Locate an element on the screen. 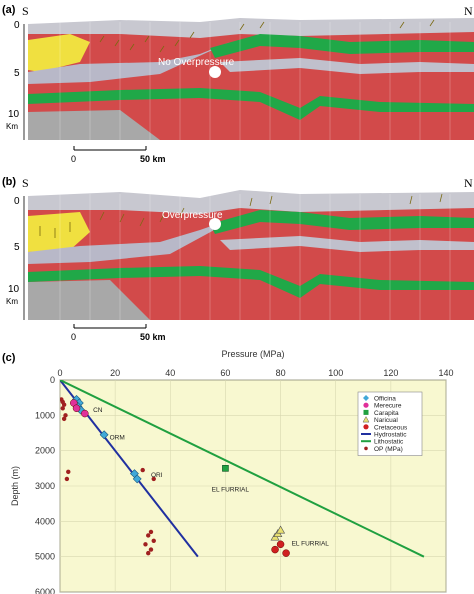 This screenshot has height=594, width=474. panel-b-label: (b) is located at coordinates (9, 182).